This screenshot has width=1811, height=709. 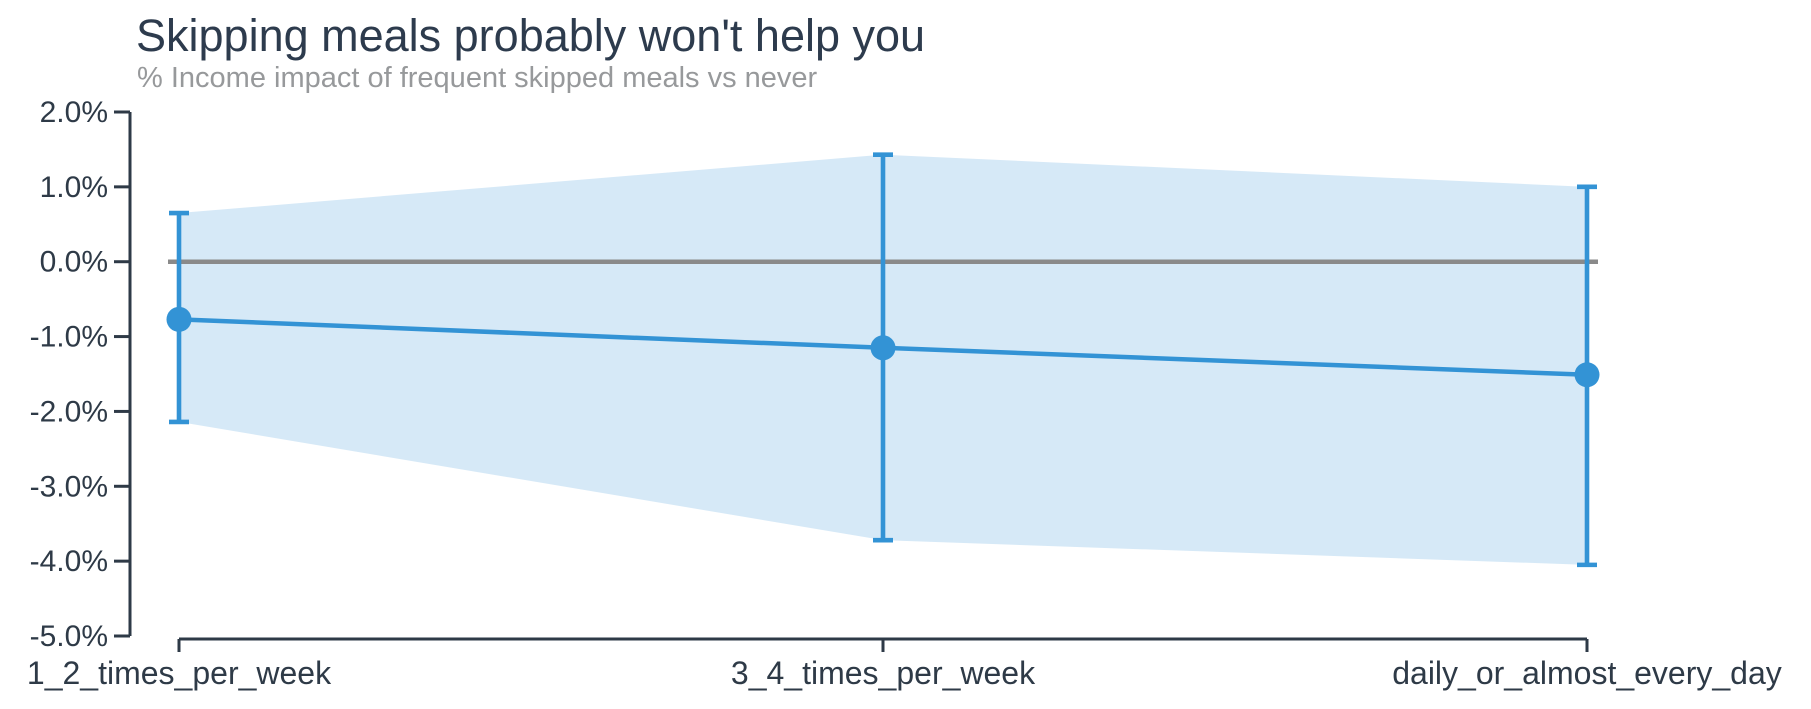 What do you see at coordinates (69, 636) in the screenshot?
I see `y-axis-tick-label: -5.0%` at bounding box center [69, 636].